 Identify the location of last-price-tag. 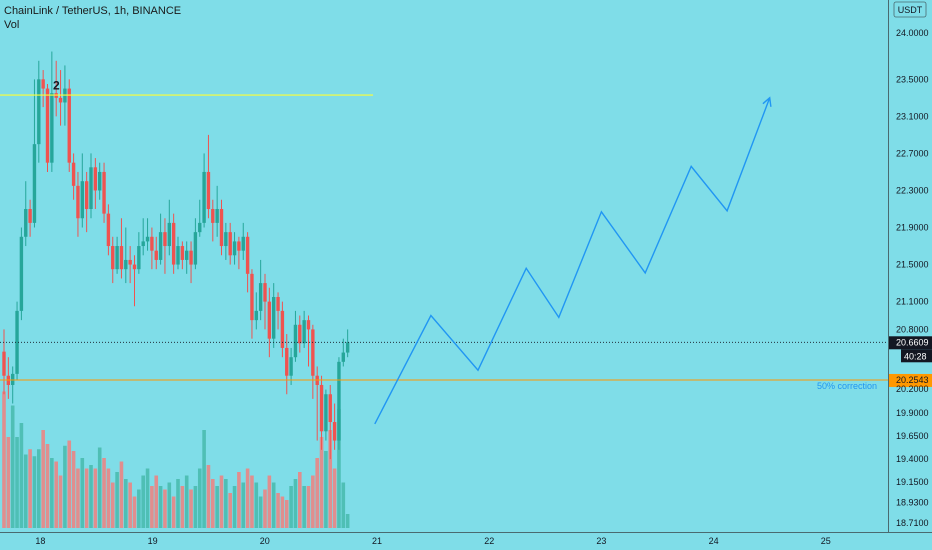
(910, 343).